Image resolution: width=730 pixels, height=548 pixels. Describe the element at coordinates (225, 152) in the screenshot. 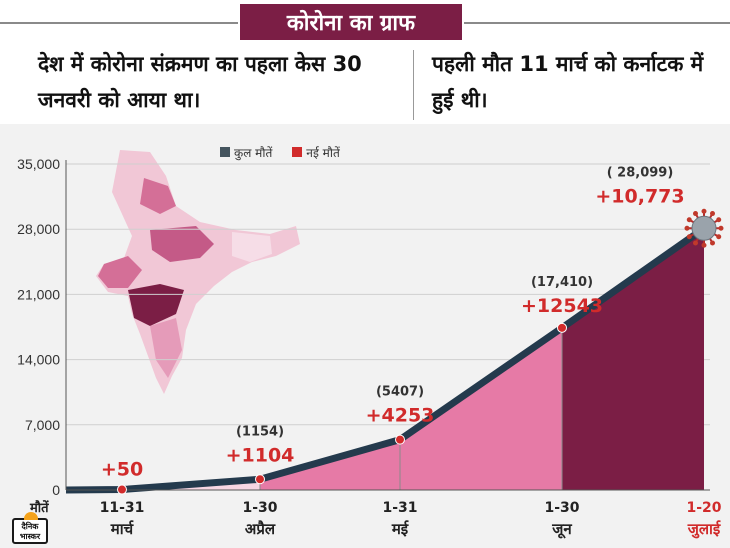

I see `legend-swatch-total` at that location.